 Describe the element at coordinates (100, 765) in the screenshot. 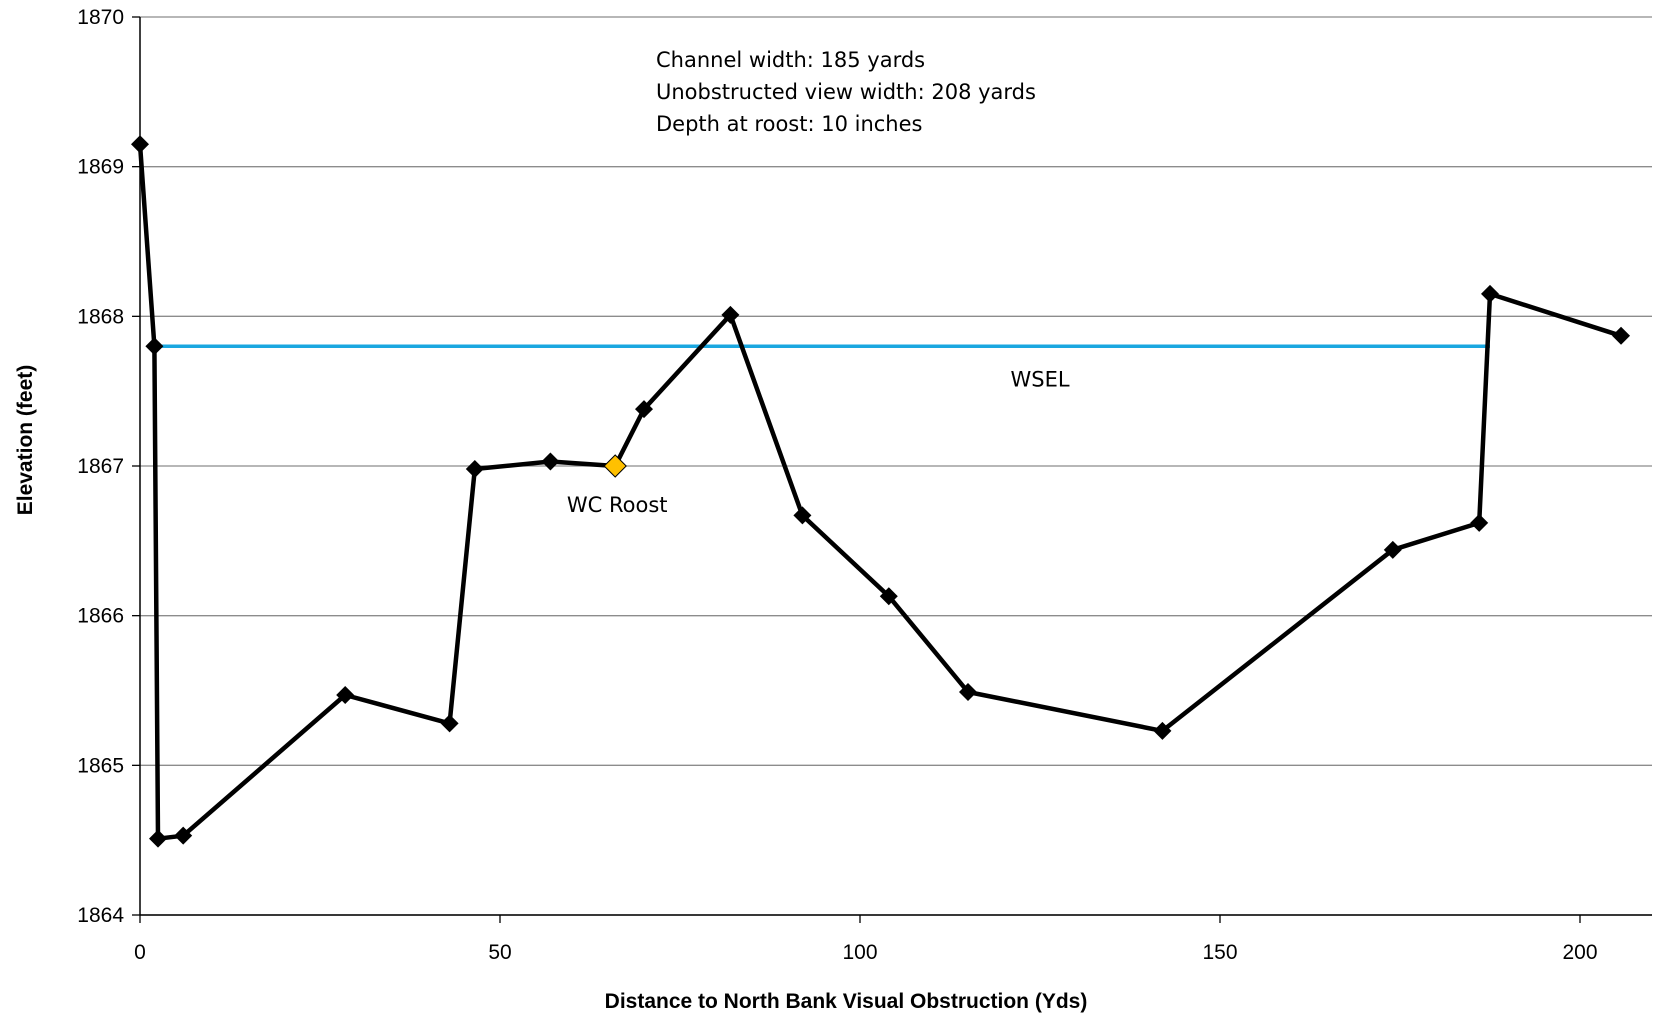

I see `y-tick-label: 1865` at that location.